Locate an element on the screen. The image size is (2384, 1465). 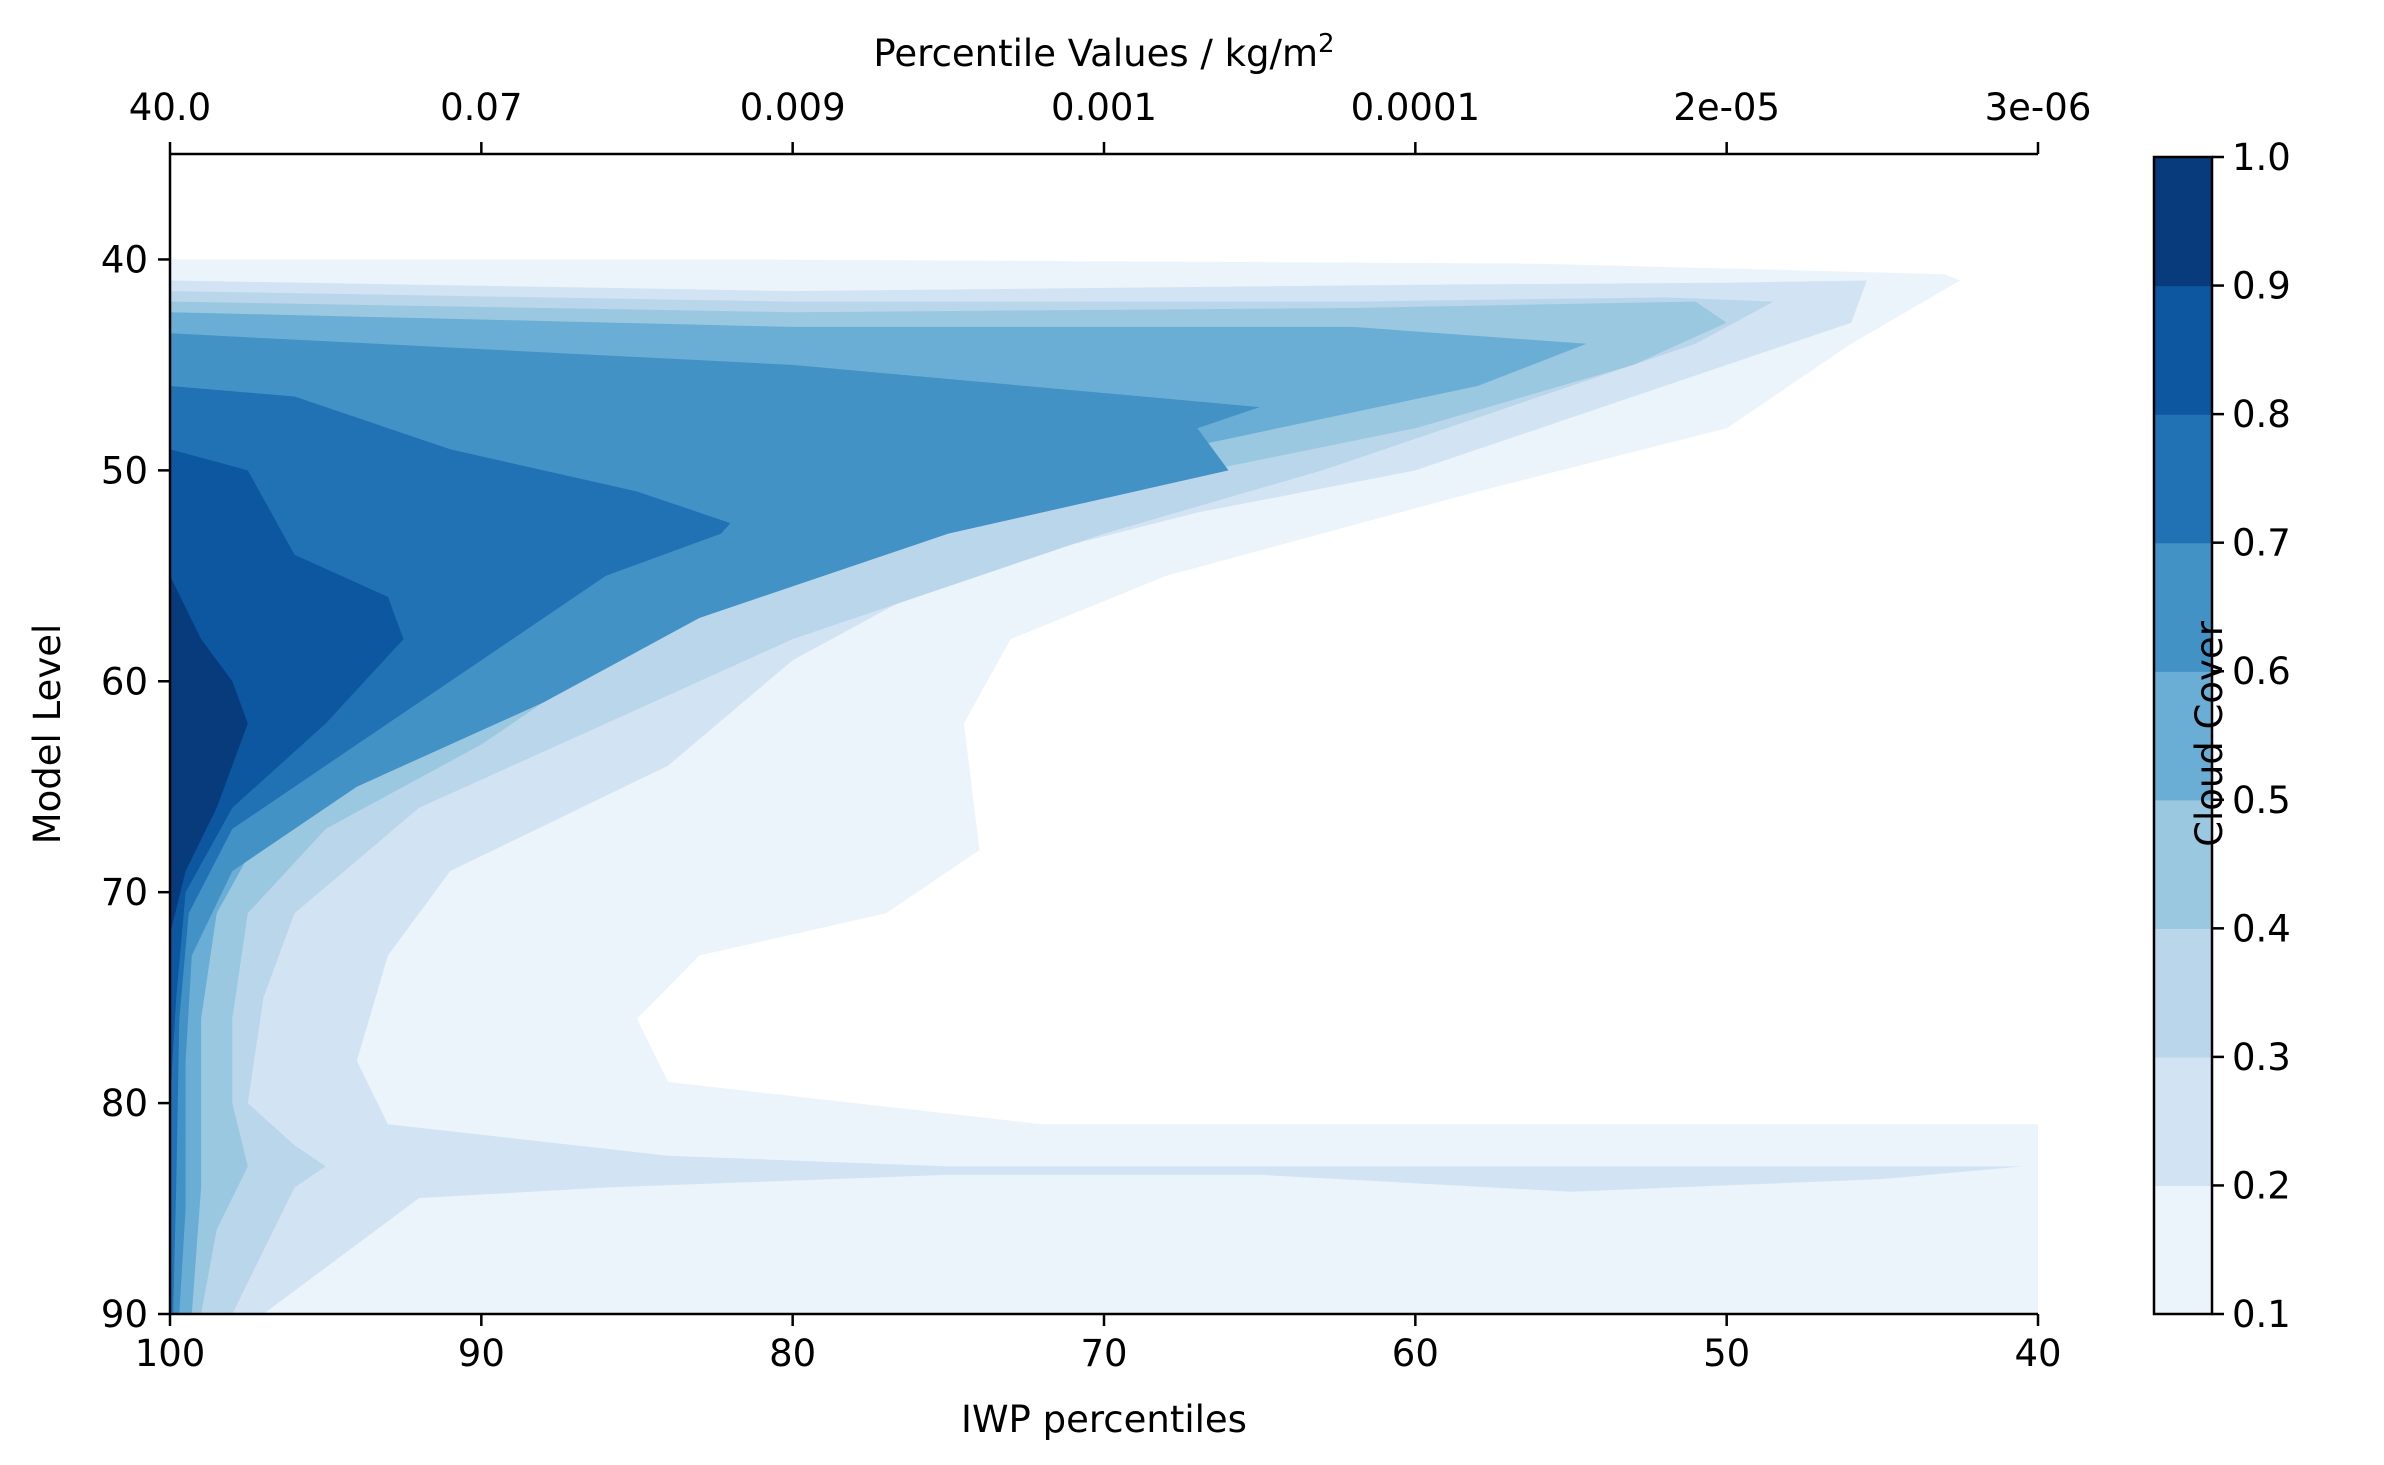
x-axis-ticks: 100 90 80 70 60 50 40 is located at coordinates (1098, 1344).